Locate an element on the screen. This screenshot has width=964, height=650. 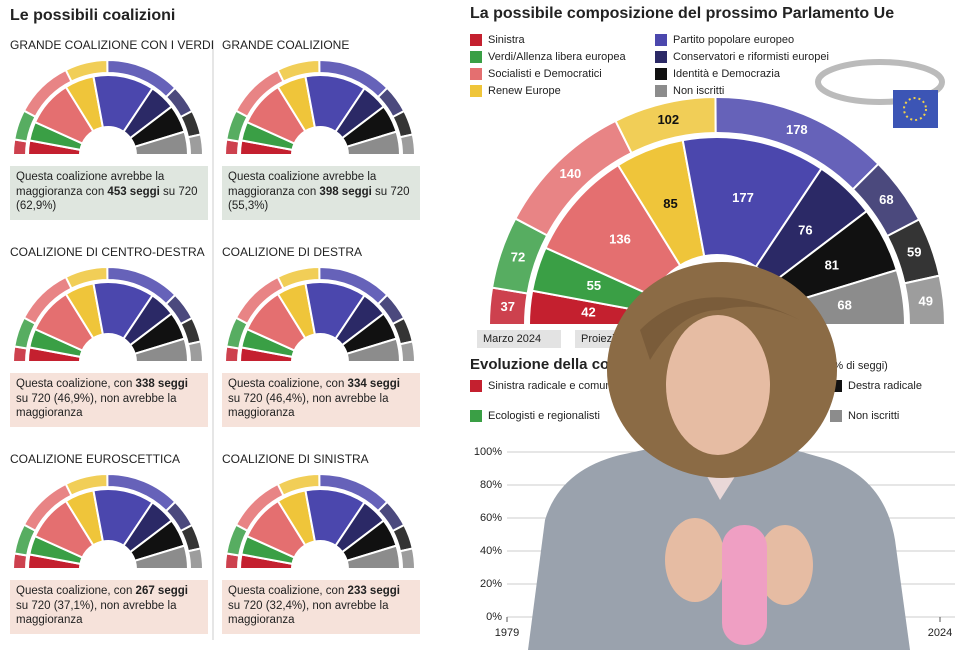
legend-label: Sinistra is located at coordinates (507, 40).